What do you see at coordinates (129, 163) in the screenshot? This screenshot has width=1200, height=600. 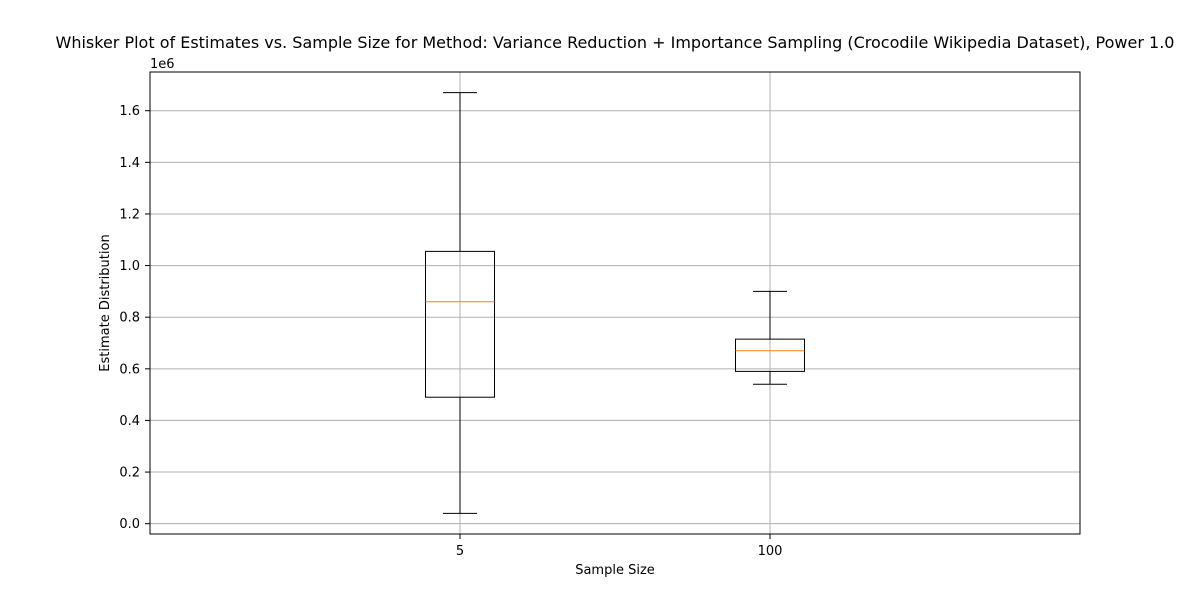 I see `y-tick-label: 1.4` at bounding box center [129, 163].